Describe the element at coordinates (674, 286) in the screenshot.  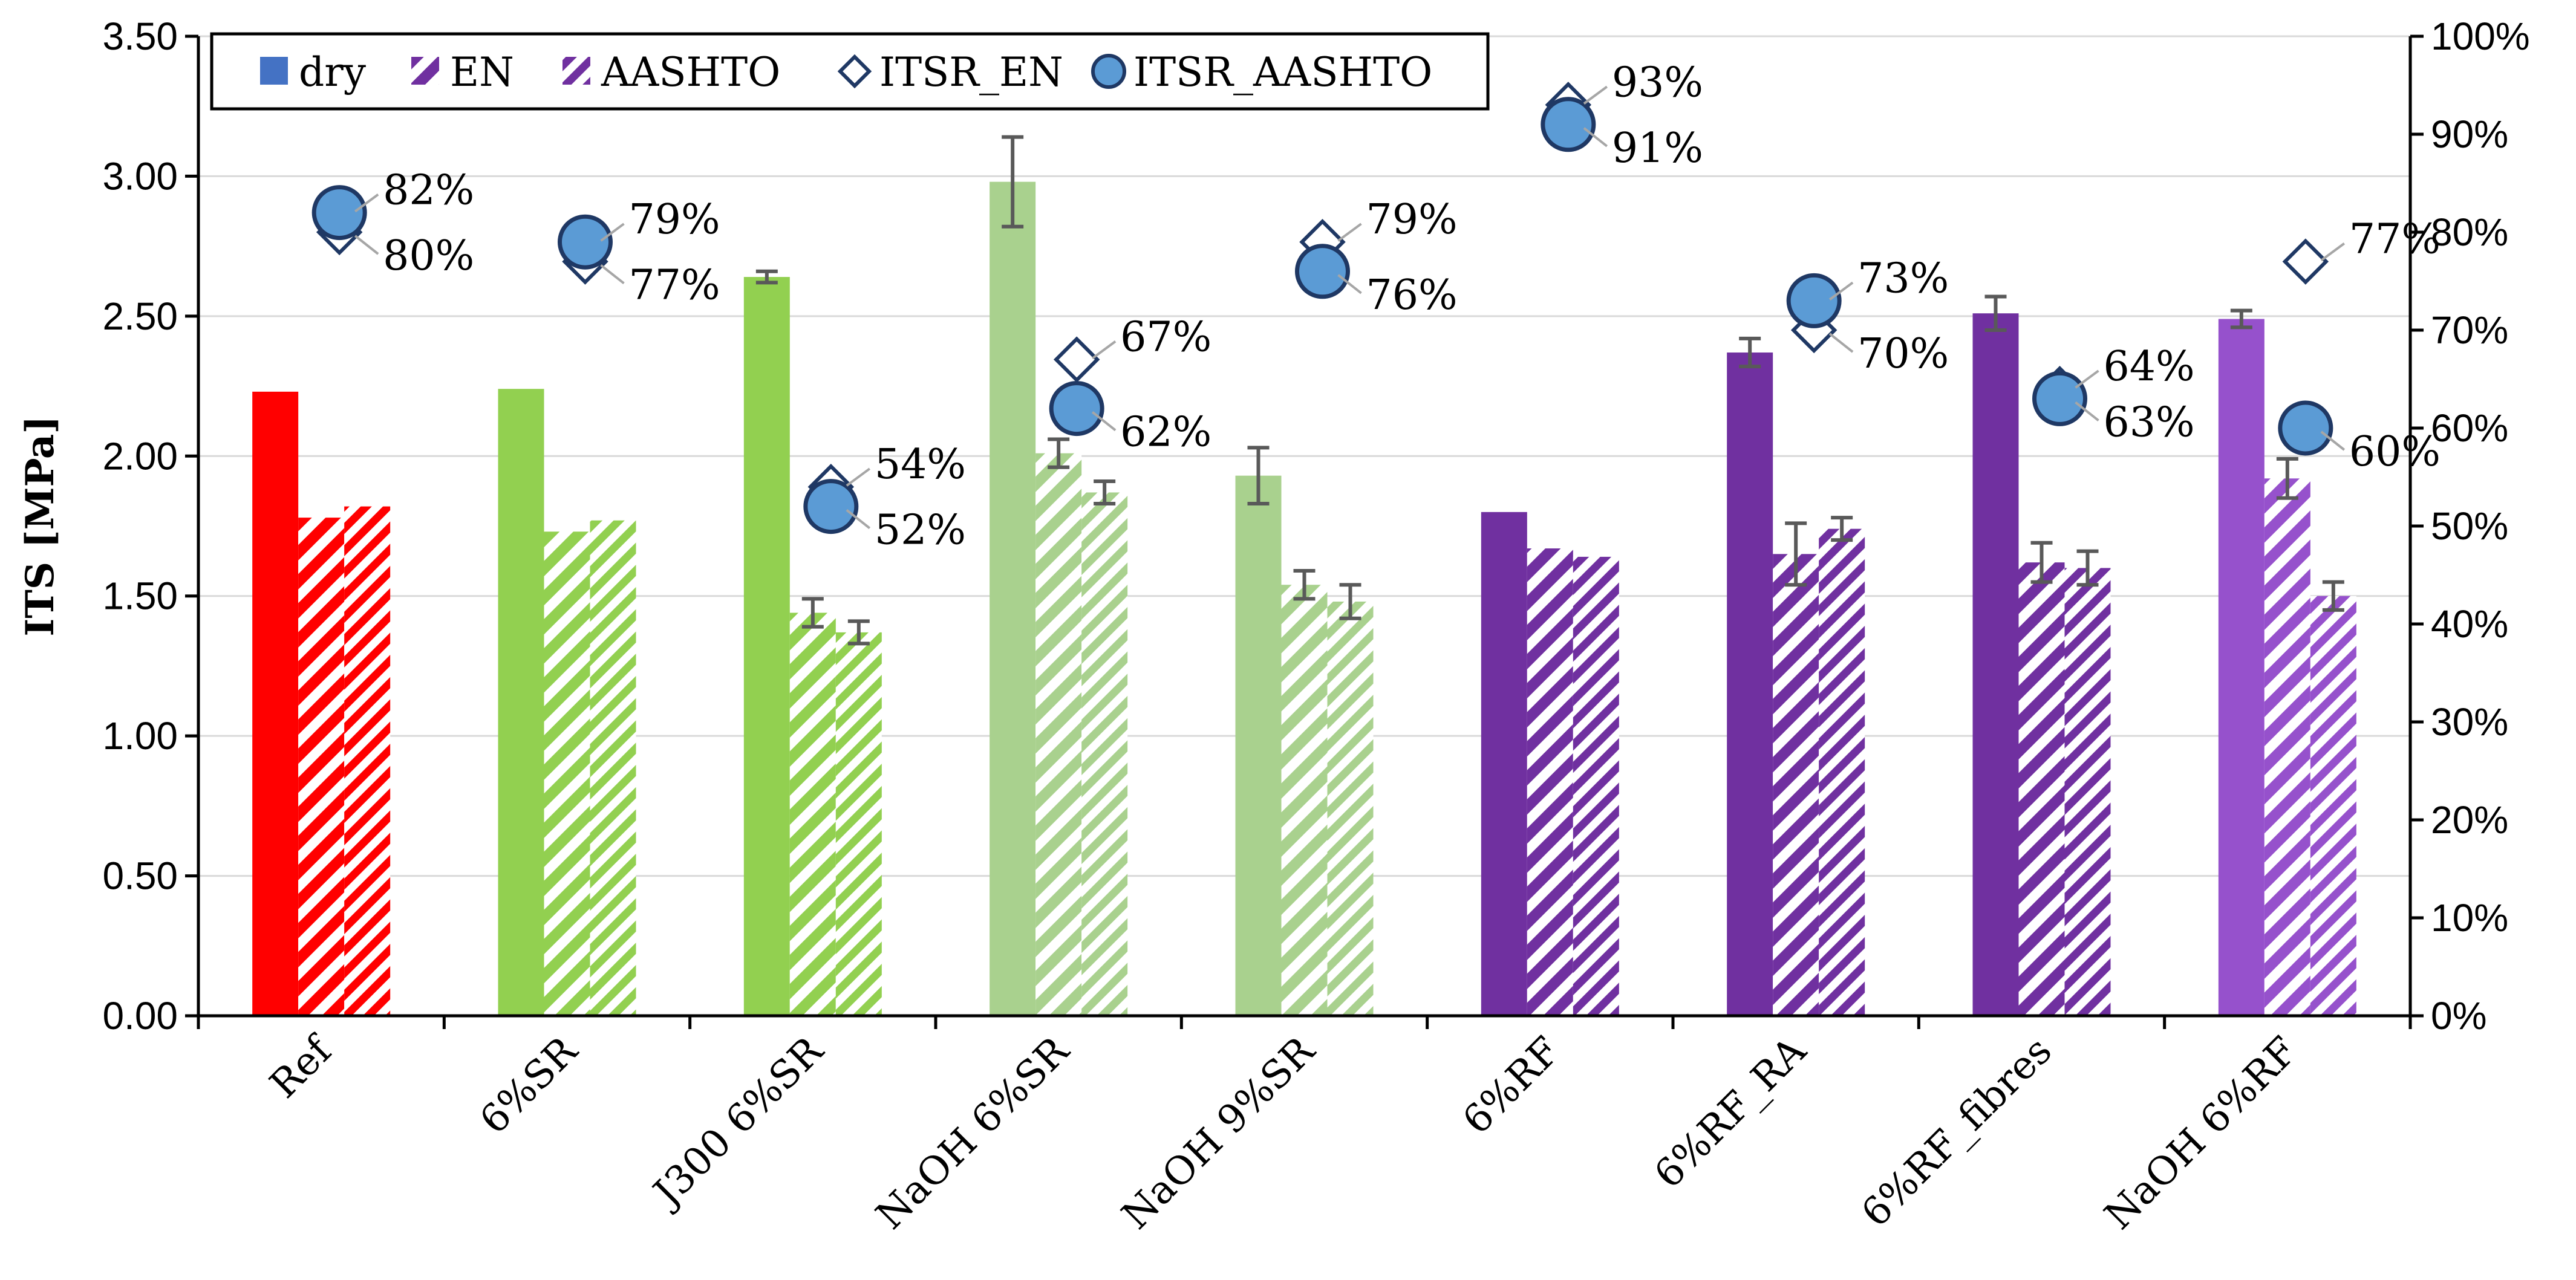
I see `itsr-label-lower: 77%` at that location.